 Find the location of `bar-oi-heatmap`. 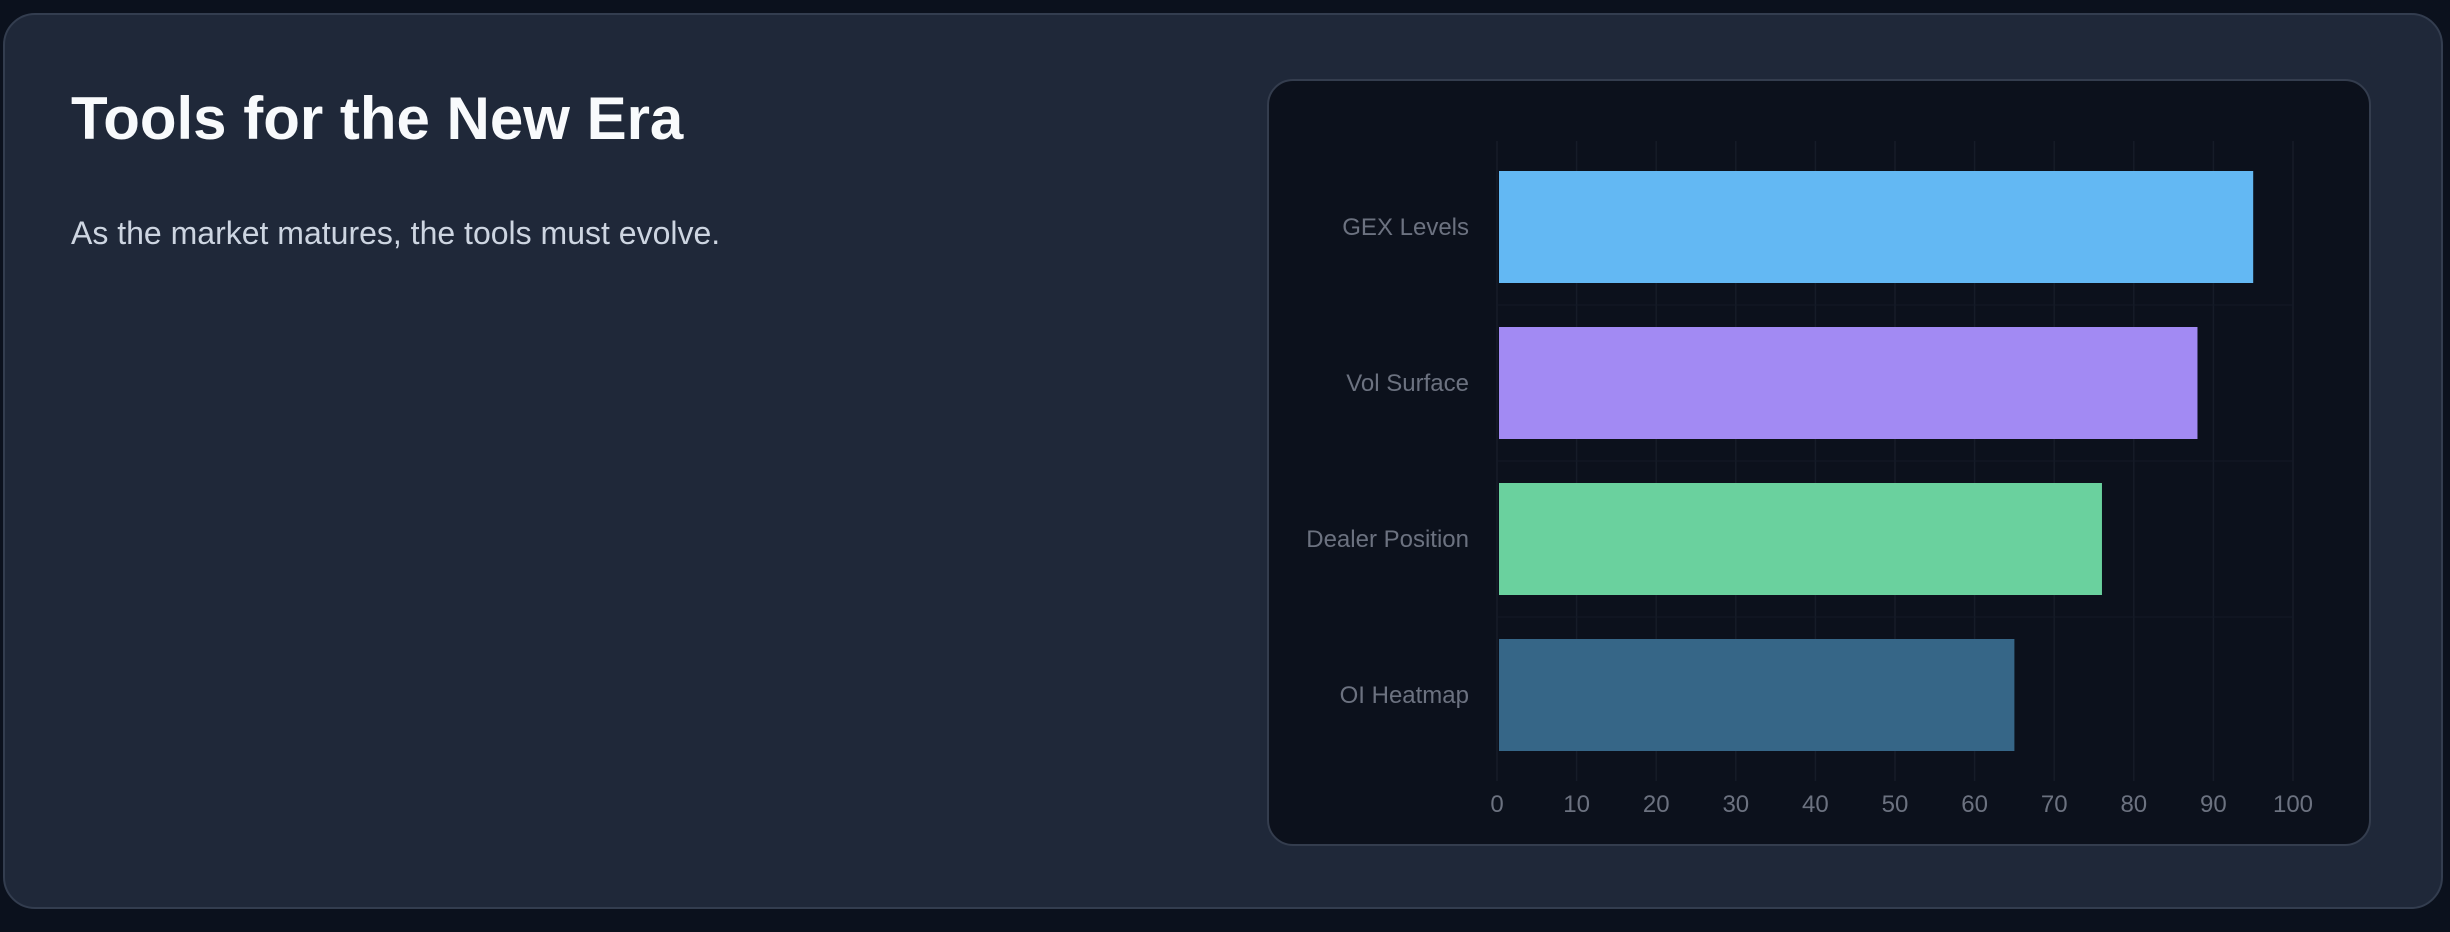

bar-oi-heatmap is located at coordinates (1757, 695).